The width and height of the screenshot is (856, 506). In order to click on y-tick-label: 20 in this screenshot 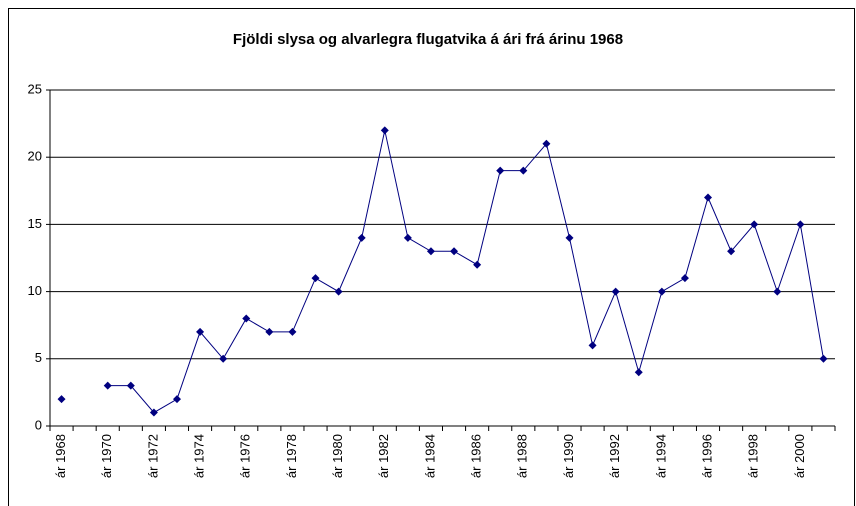, I will do `click(35, 156)`.